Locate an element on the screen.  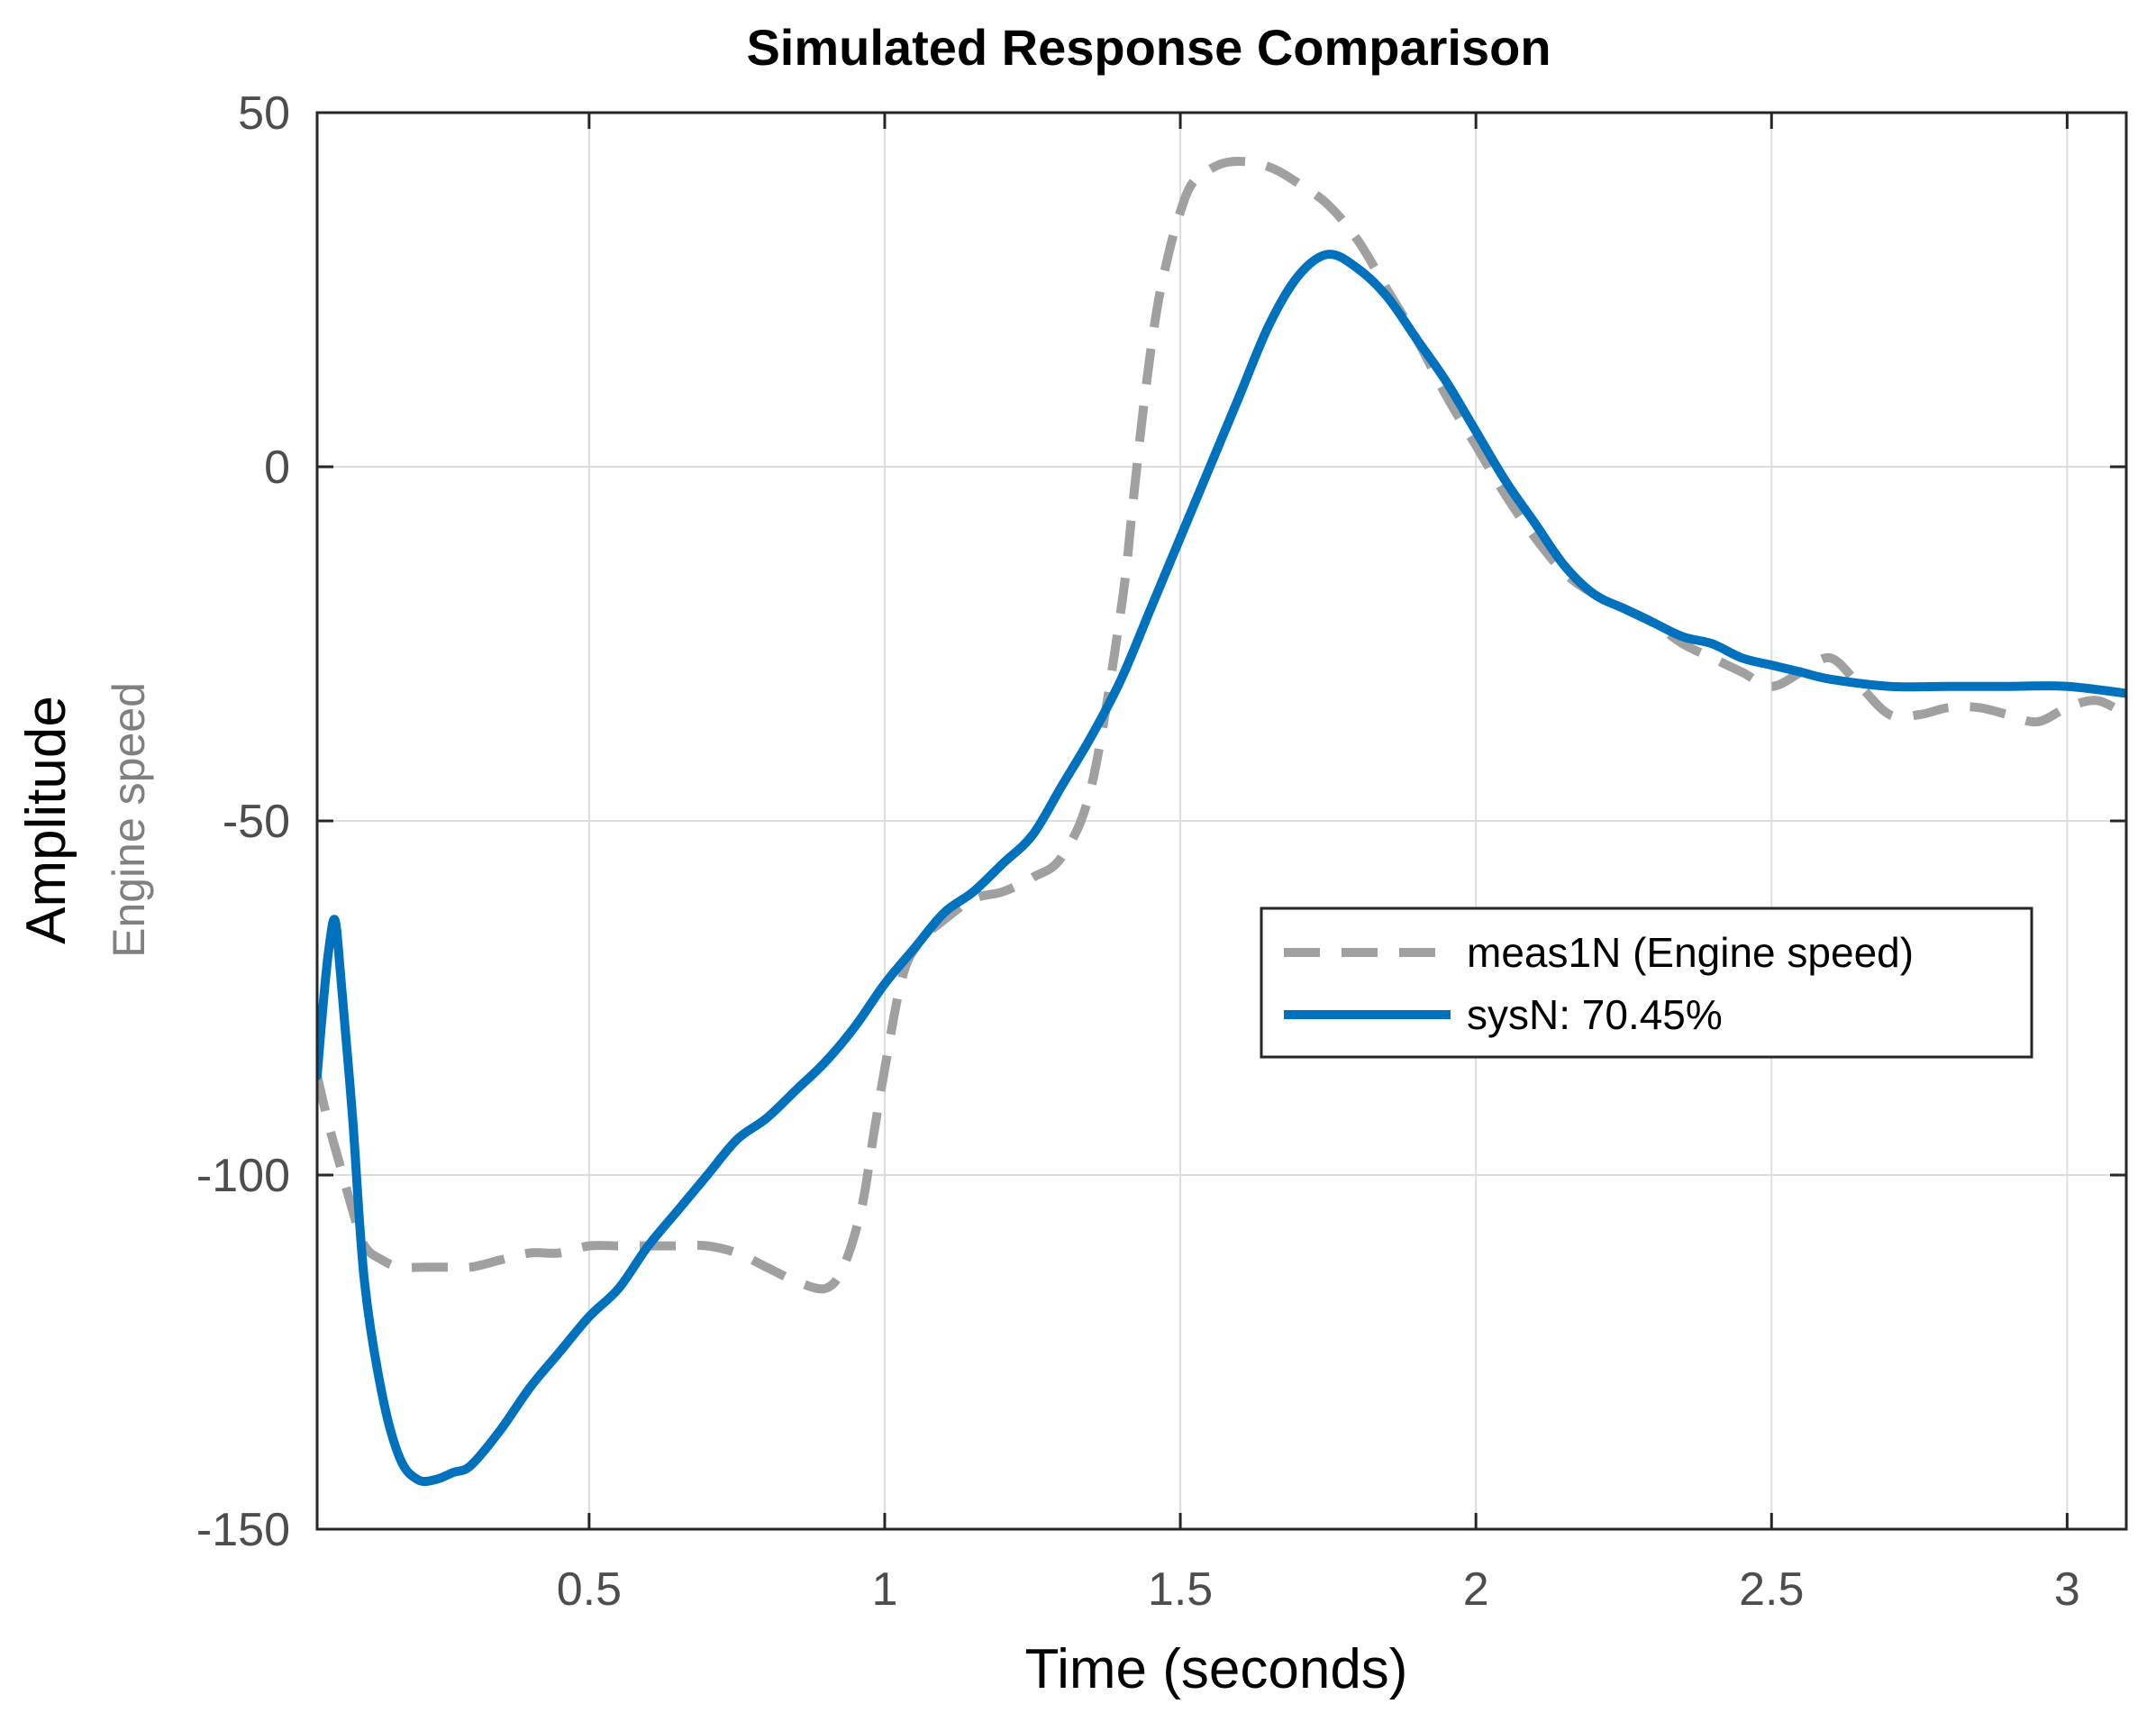
y-tick-label: 50 is located at coordinates (264, 113).